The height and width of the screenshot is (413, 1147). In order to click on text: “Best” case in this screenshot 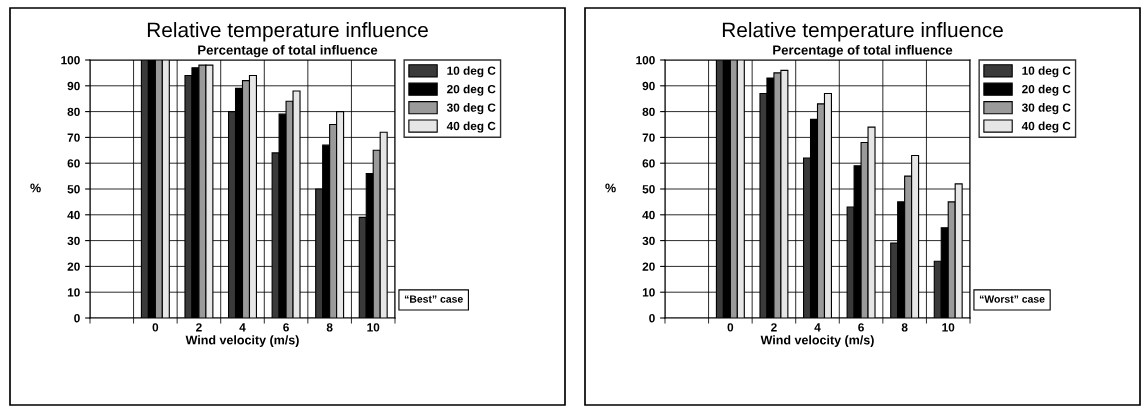, I will do `click(433, 299)`.